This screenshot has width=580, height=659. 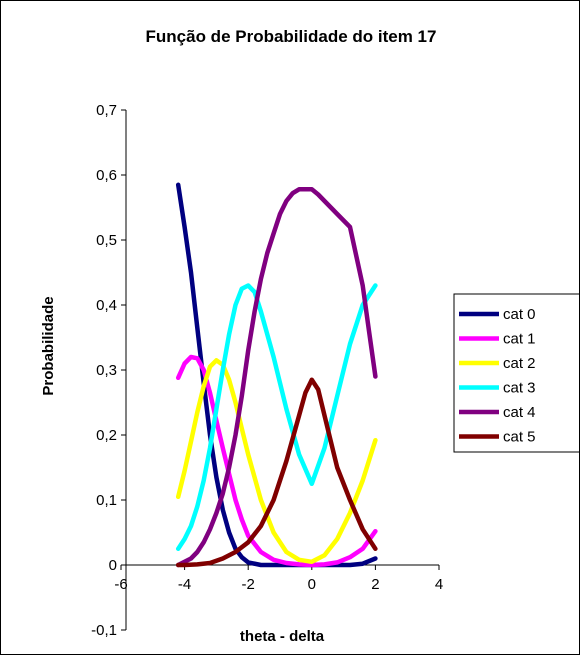 I want to click on legend: cat 0 cat 1 cat 2 cat 3 cat 4 cat 5, so click(x=516, y=373).